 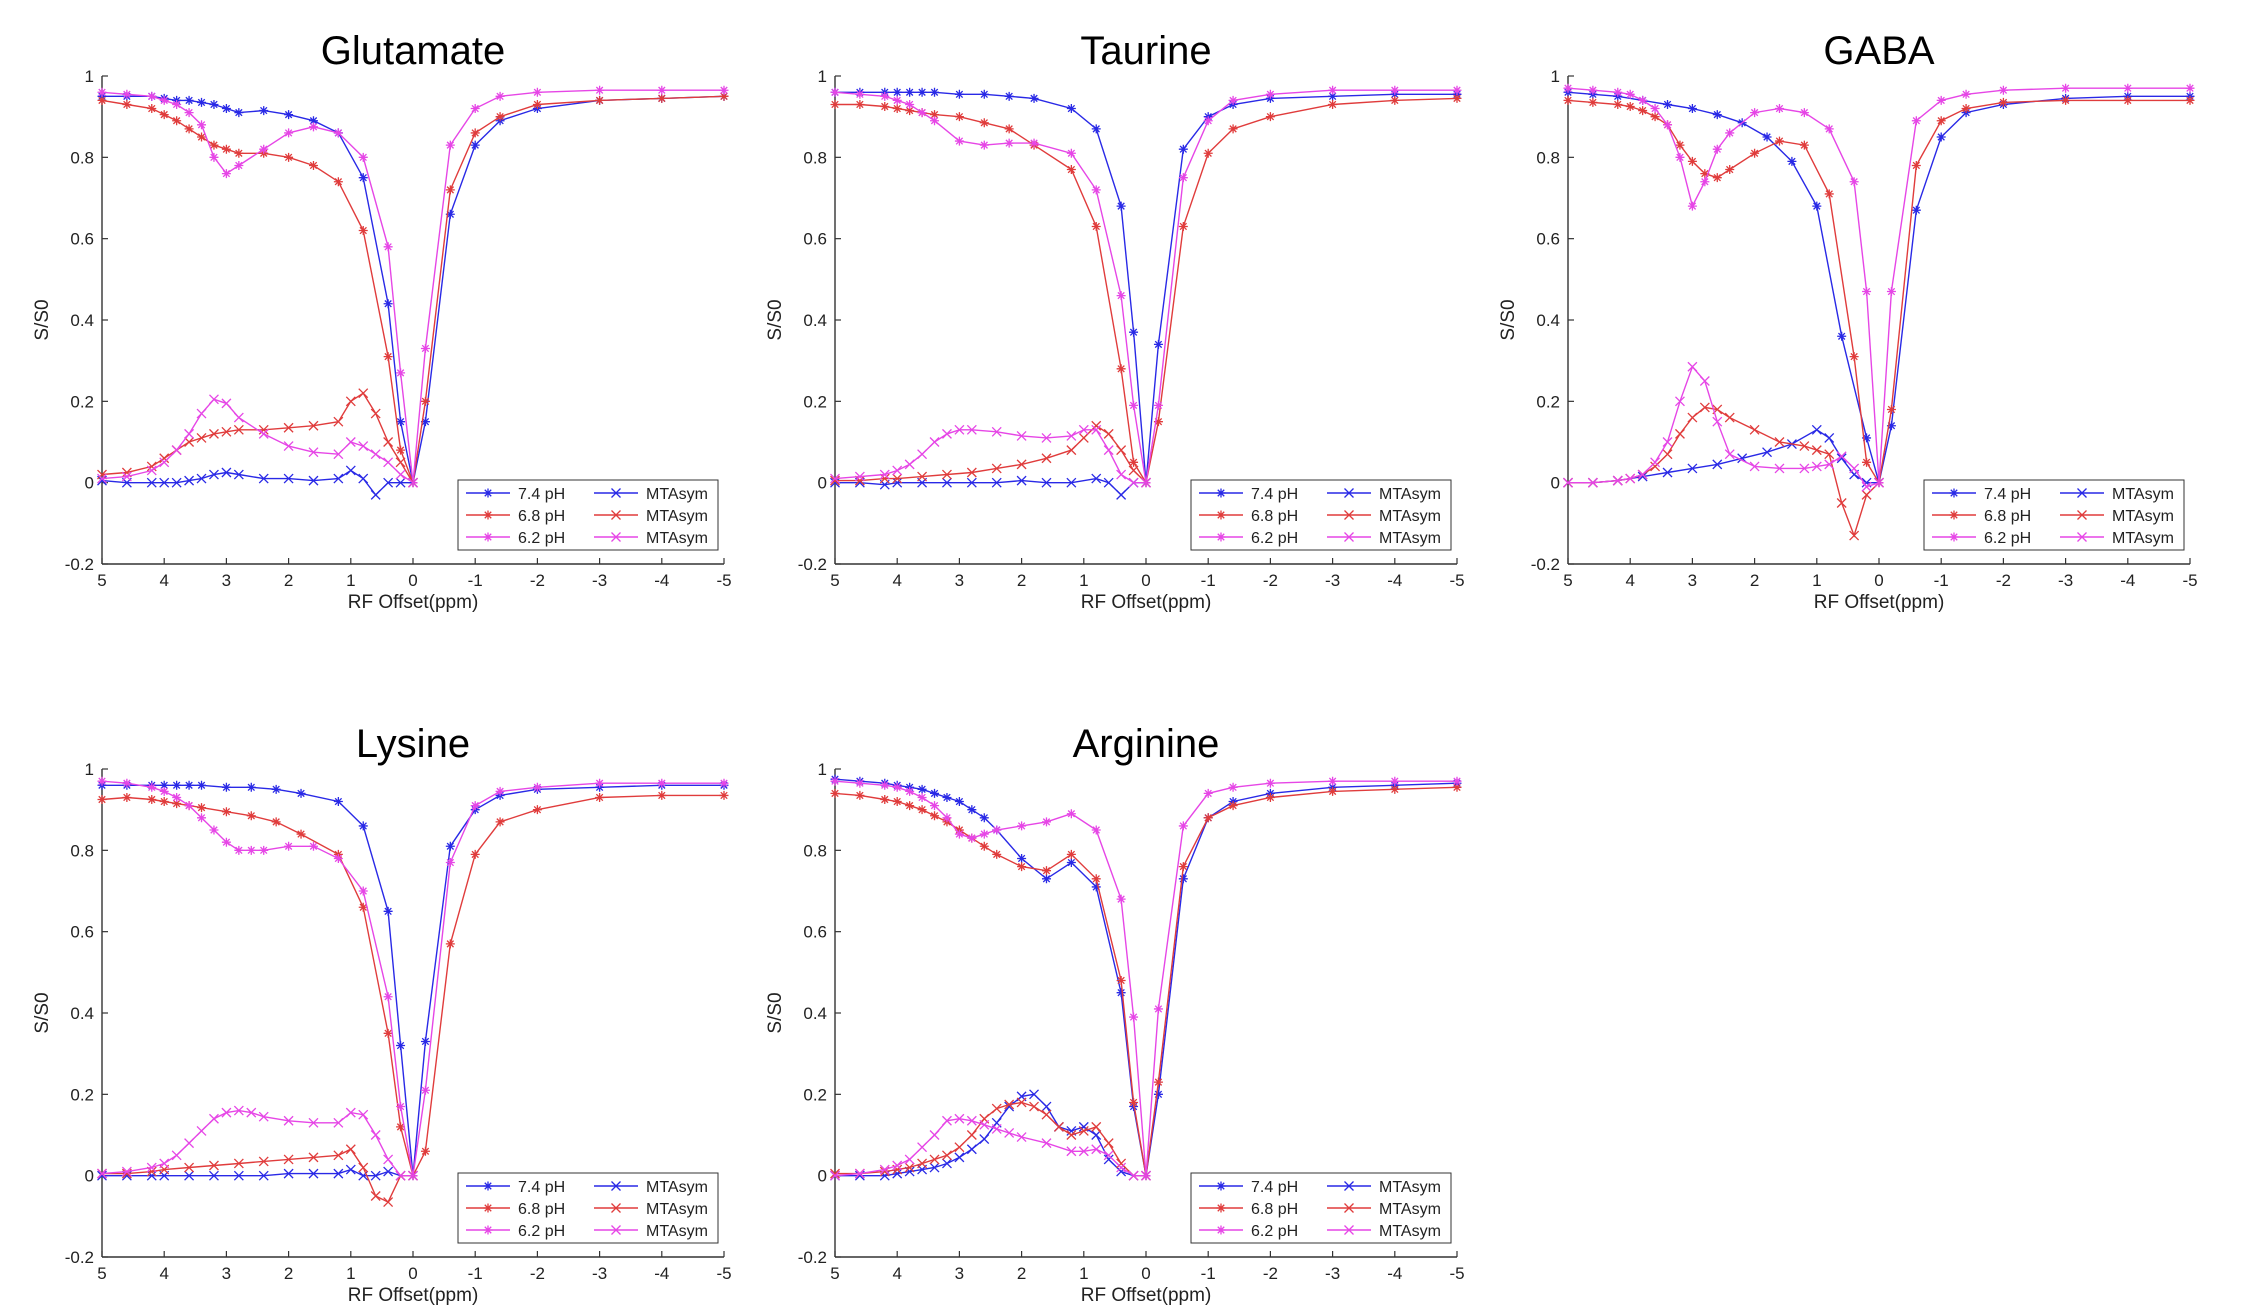 What do you see at coordinates (350, 580) in the screenshot?
I see `x-tick-label: 1` at bounding box center [350, 580].